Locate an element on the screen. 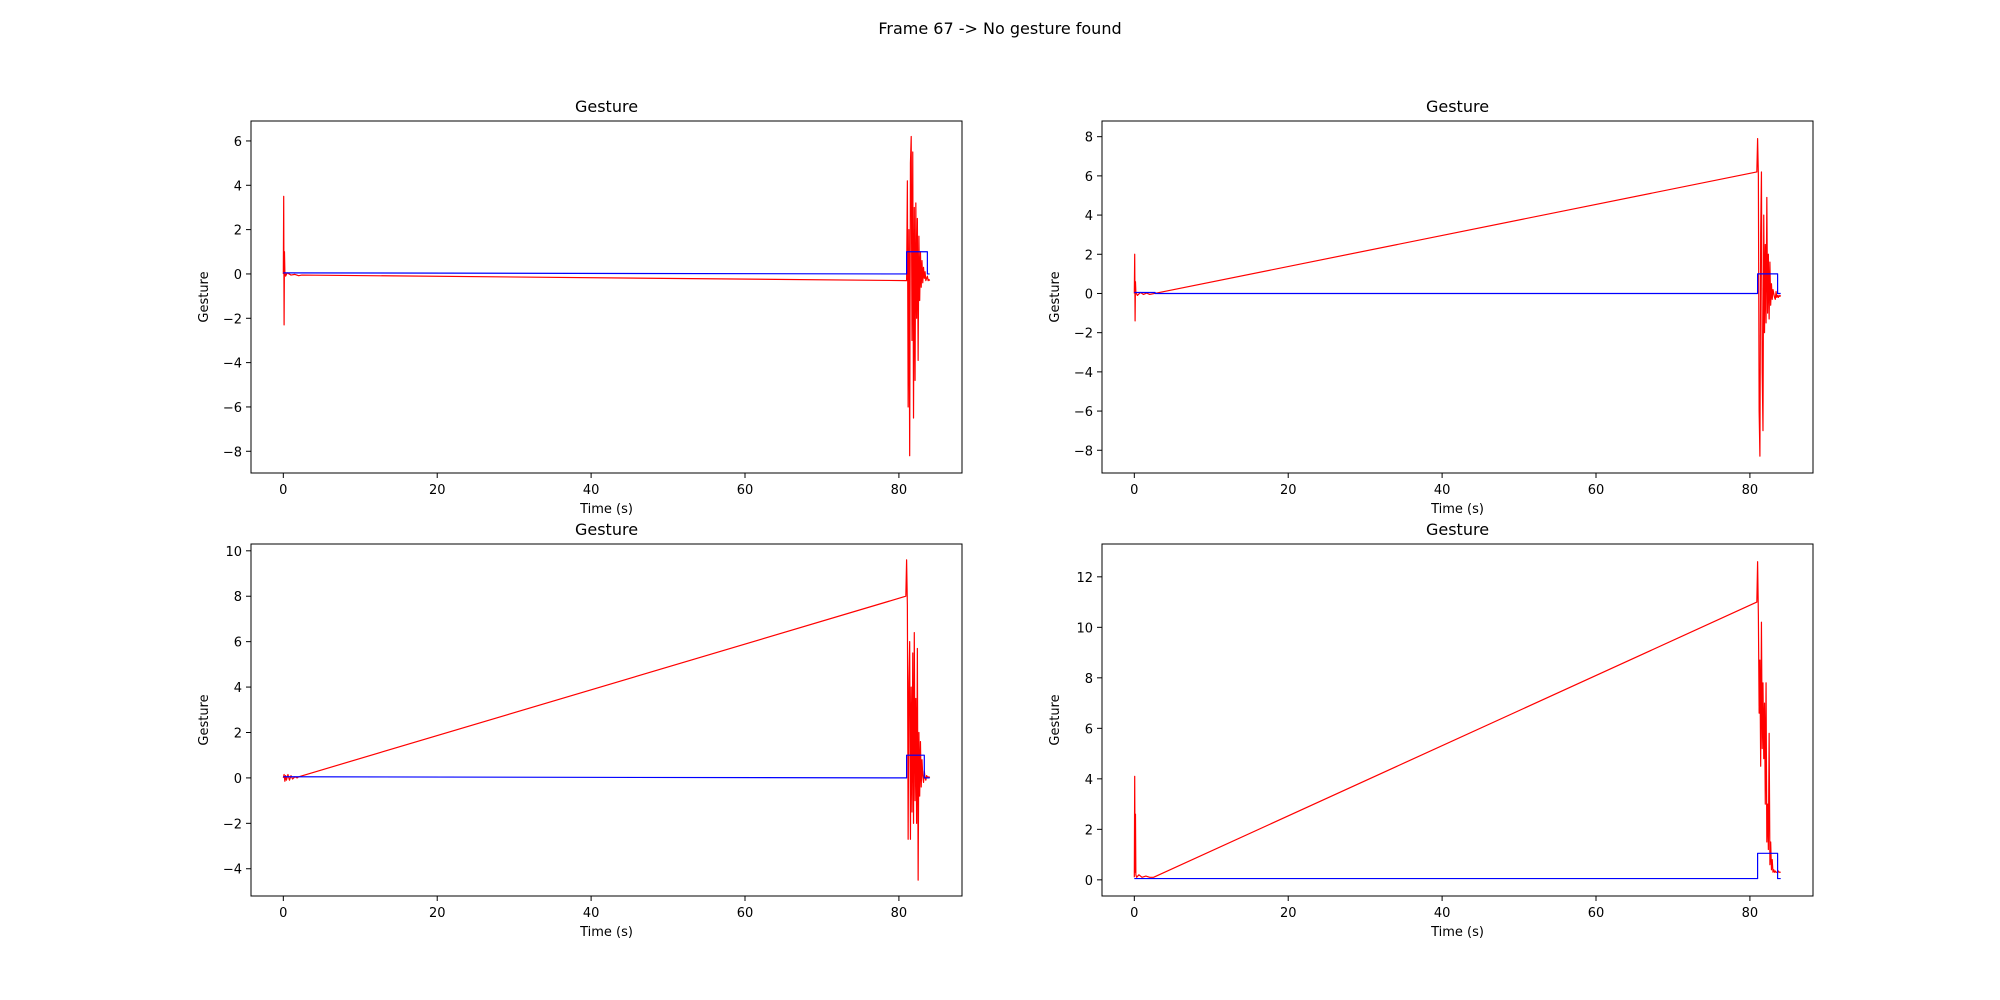 The width and height of the screenshot is (2000, 1000). figure-suptitle: Frame 67 -> No gesture found is located at coordinates (999, 28).